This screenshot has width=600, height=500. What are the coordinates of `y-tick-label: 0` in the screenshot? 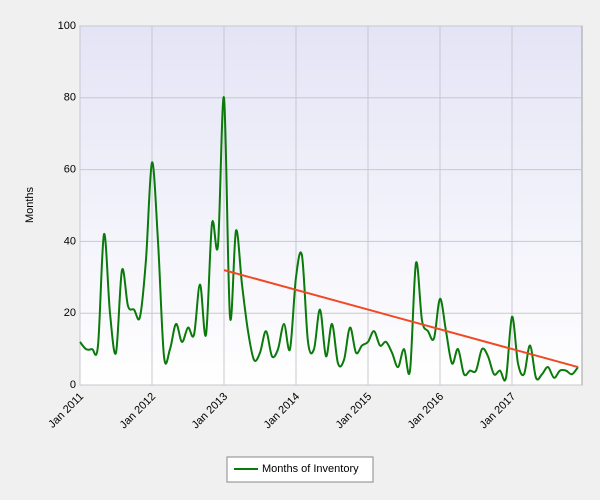 It's located at (73, 385).